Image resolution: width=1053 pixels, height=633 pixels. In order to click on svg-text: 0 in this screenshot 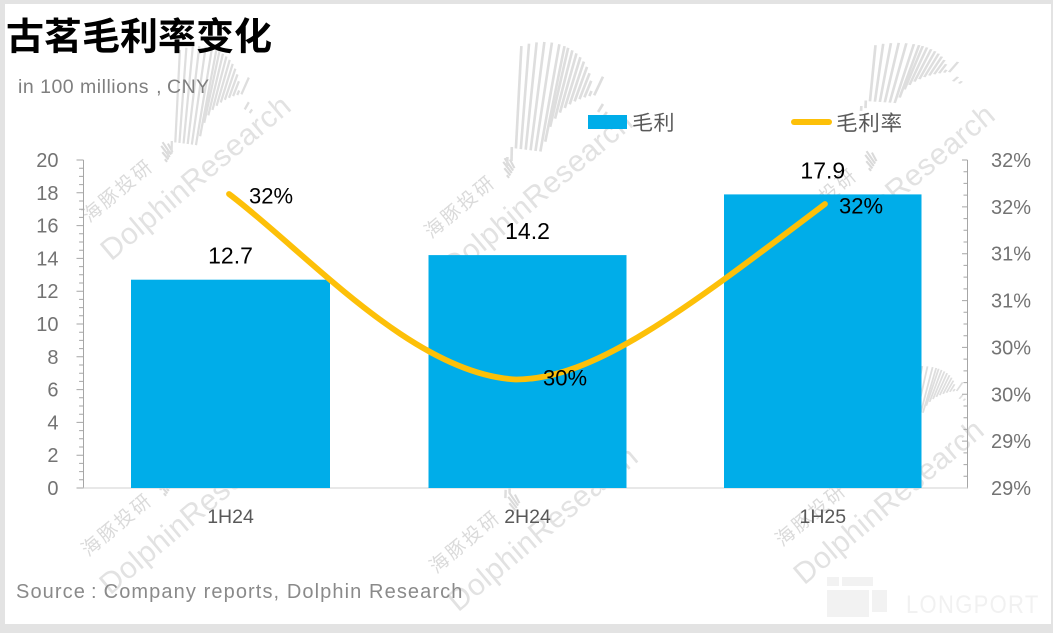, I will do `click(52, 489)`.